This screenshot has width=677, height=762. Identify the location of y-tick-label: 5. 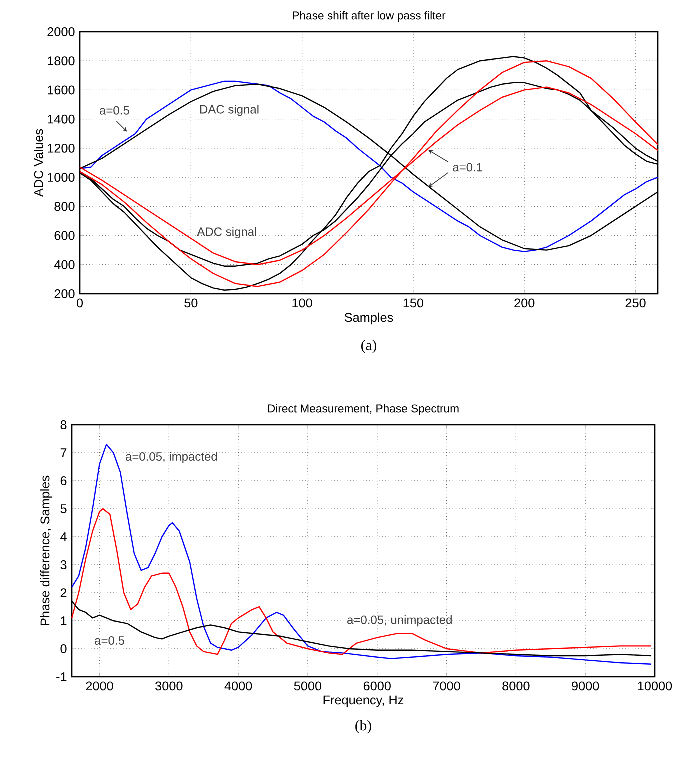
(63, 509).